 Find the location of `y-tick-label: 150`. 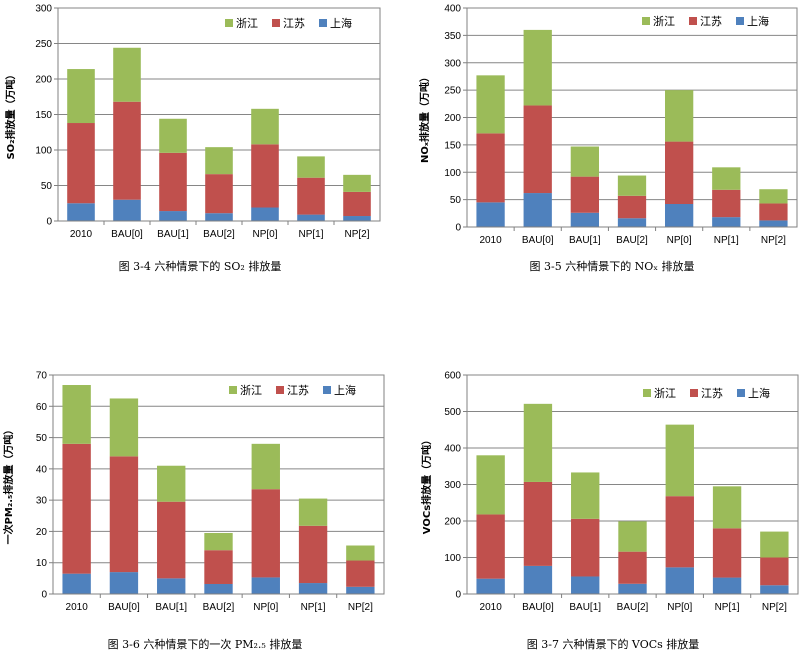

y-tick-label: 150 is located at coordinates (43, 115).